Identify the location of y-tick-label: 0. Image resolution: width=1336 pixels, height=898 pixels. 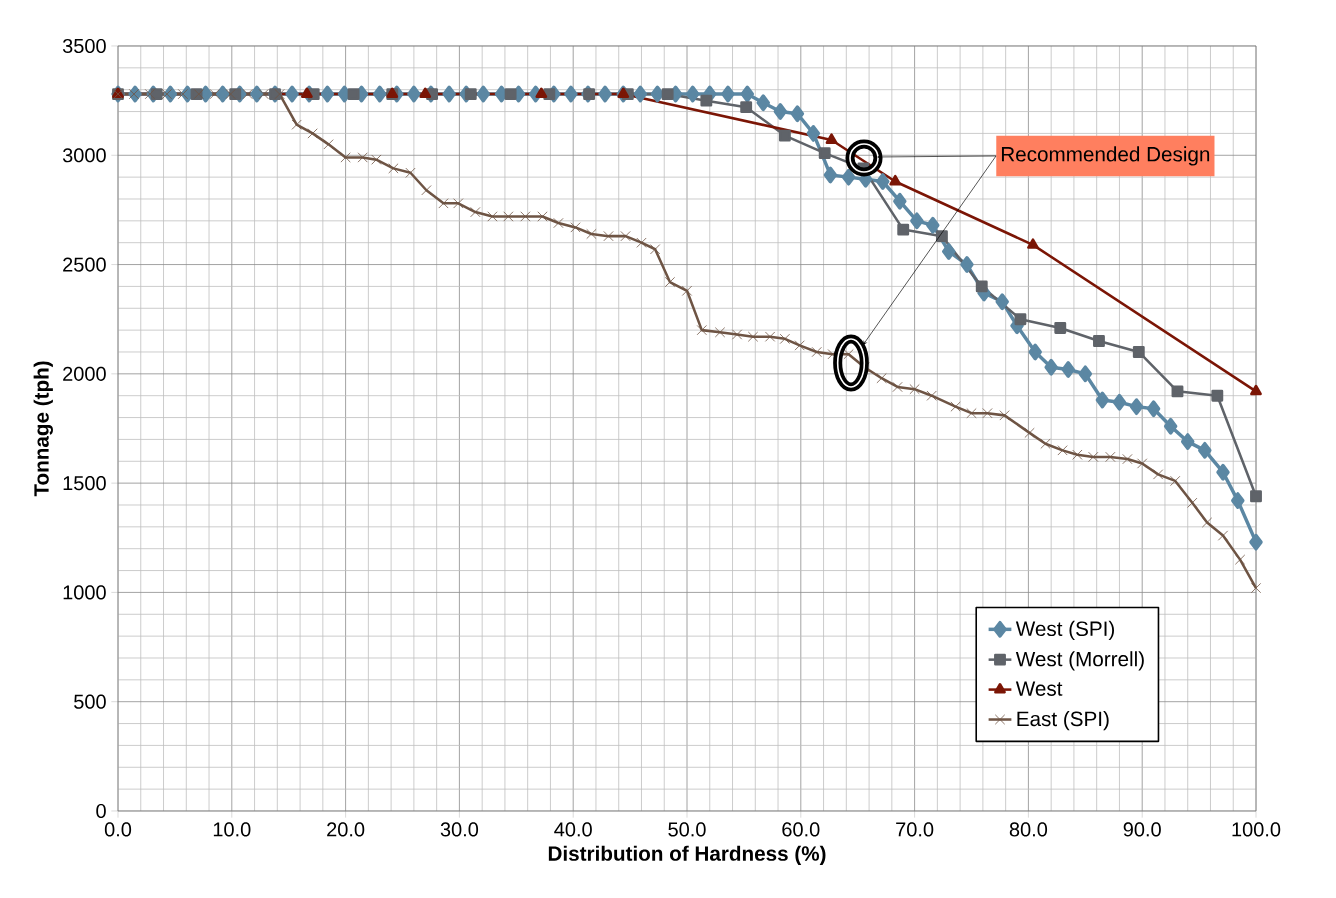
(101, 811).